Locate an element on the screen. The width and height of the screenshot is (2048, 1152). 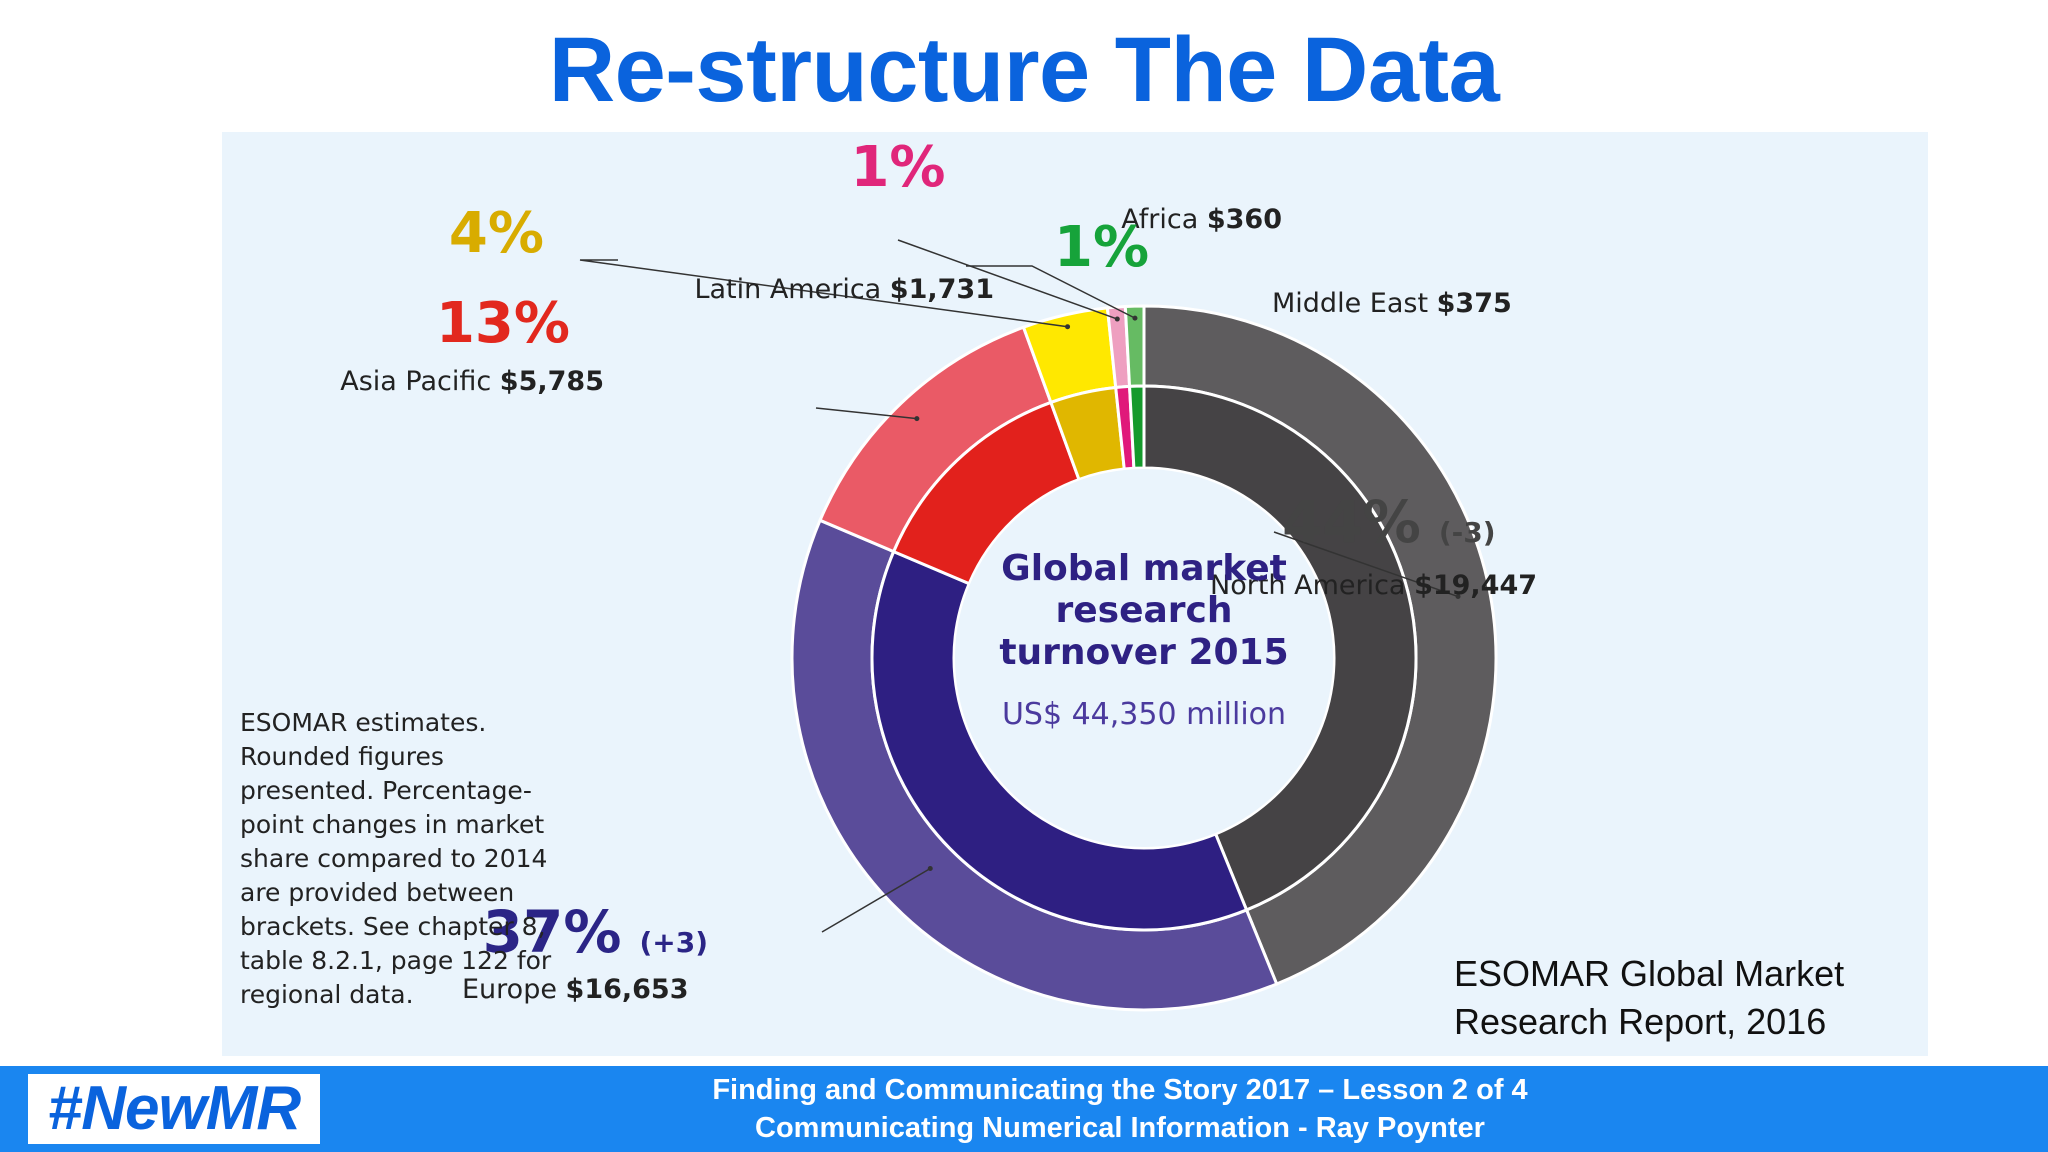
region-label-asia-pacific: Asia Pacific $5,785 is located at coordinates (472, 381).